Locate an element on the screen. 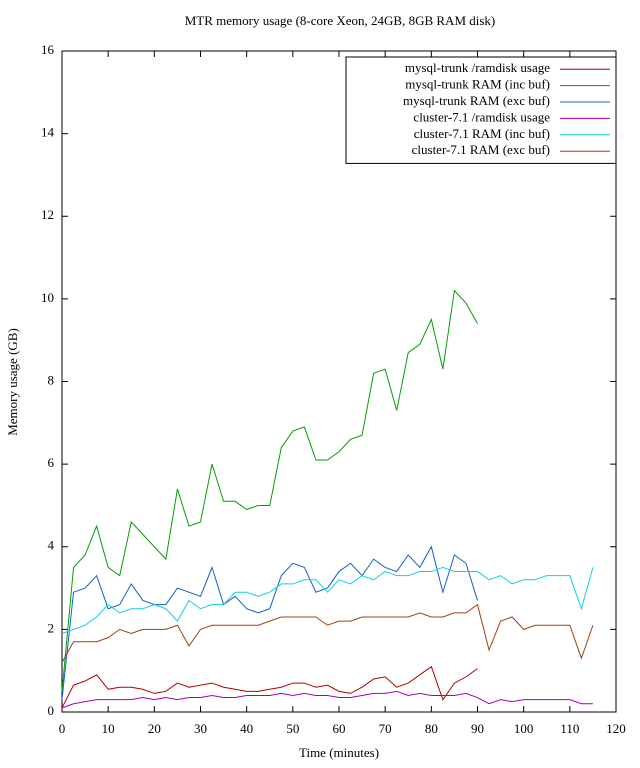 The height and width of the screenshot is (768, 640). x-tick-label: 0 is located at coordinates (62, 728).